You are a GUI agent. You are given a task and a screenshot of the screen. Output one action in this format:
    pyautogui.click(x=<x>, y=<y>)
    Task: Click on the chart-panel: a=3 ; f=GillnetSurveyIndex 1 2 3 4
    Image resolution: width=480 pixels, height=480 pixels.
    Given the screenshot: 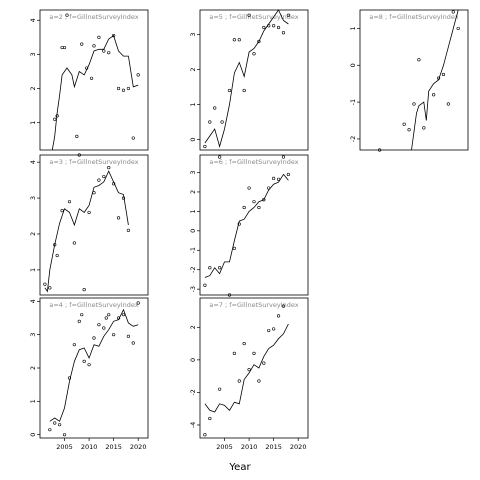 What is the action you would take?
    pyautogui.click(x=89, y=224)
    